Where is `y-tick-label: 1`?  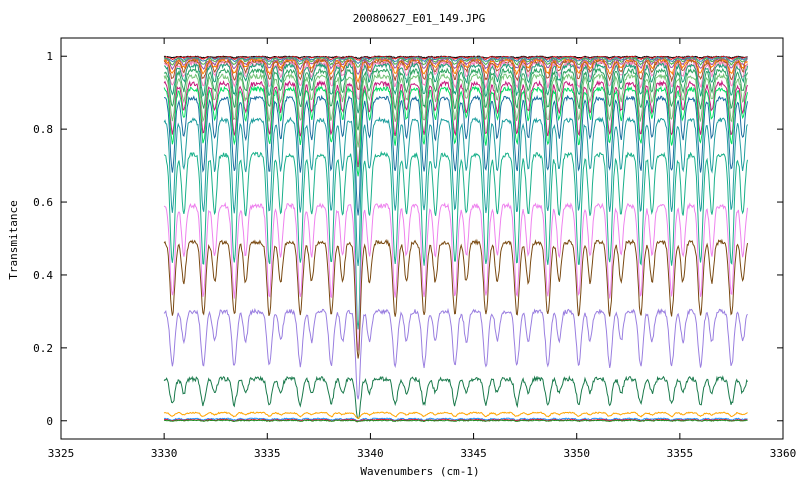 y-tick-label: 1 is located at coordinates (49, 56).